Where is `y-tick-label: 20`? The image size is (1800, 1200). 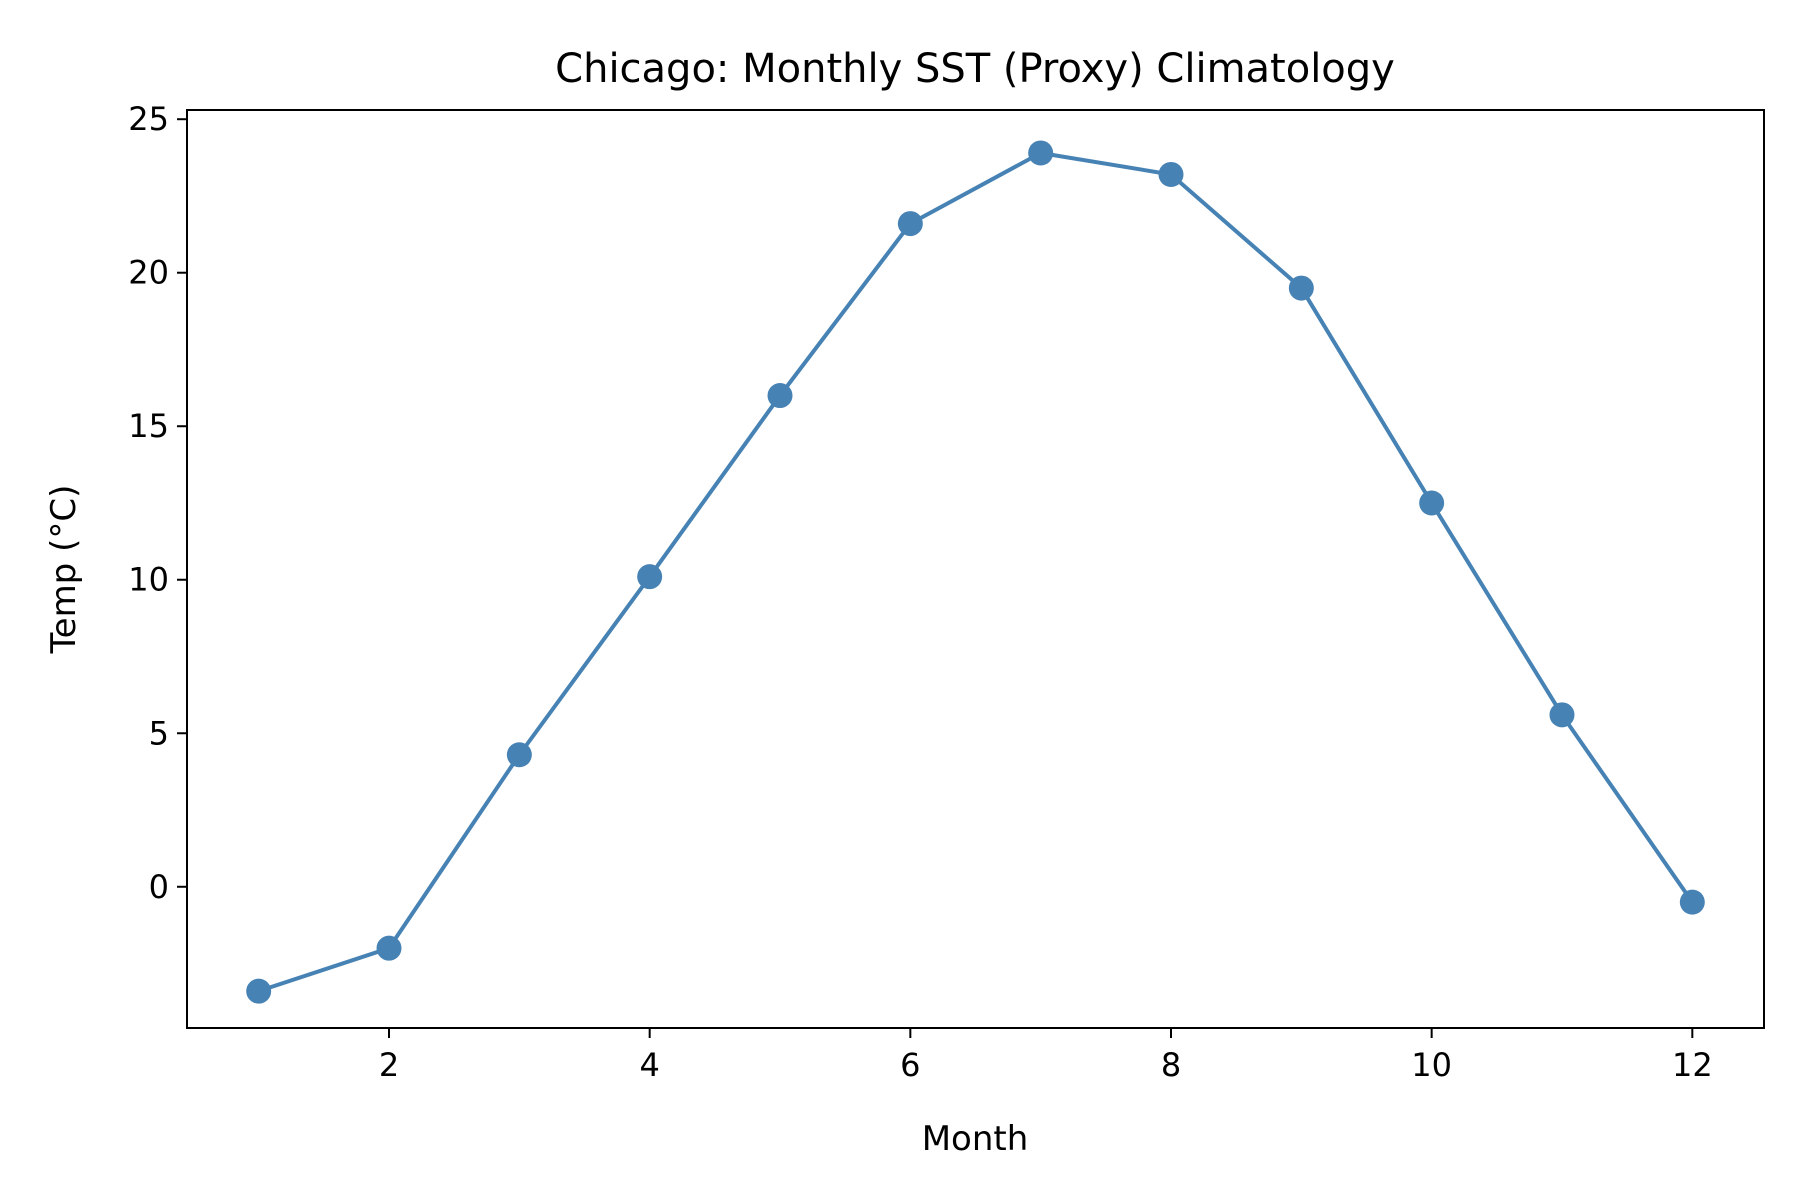 y-tick-label: 20 is located at coordinates (148, 273).